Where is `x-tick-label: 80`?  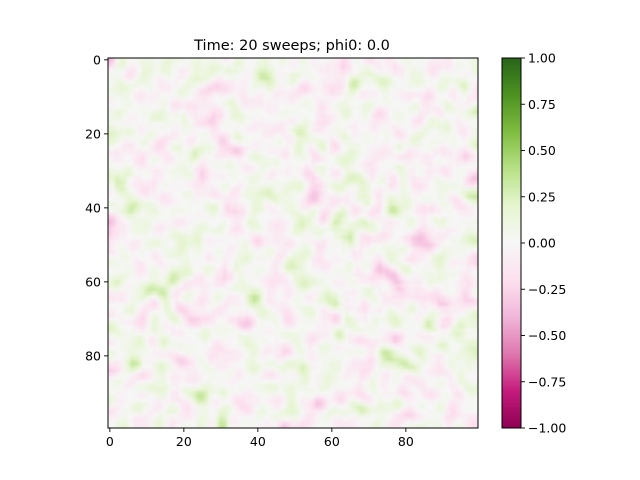
x-tick-label: 80 is located at coordinates (406, 441).